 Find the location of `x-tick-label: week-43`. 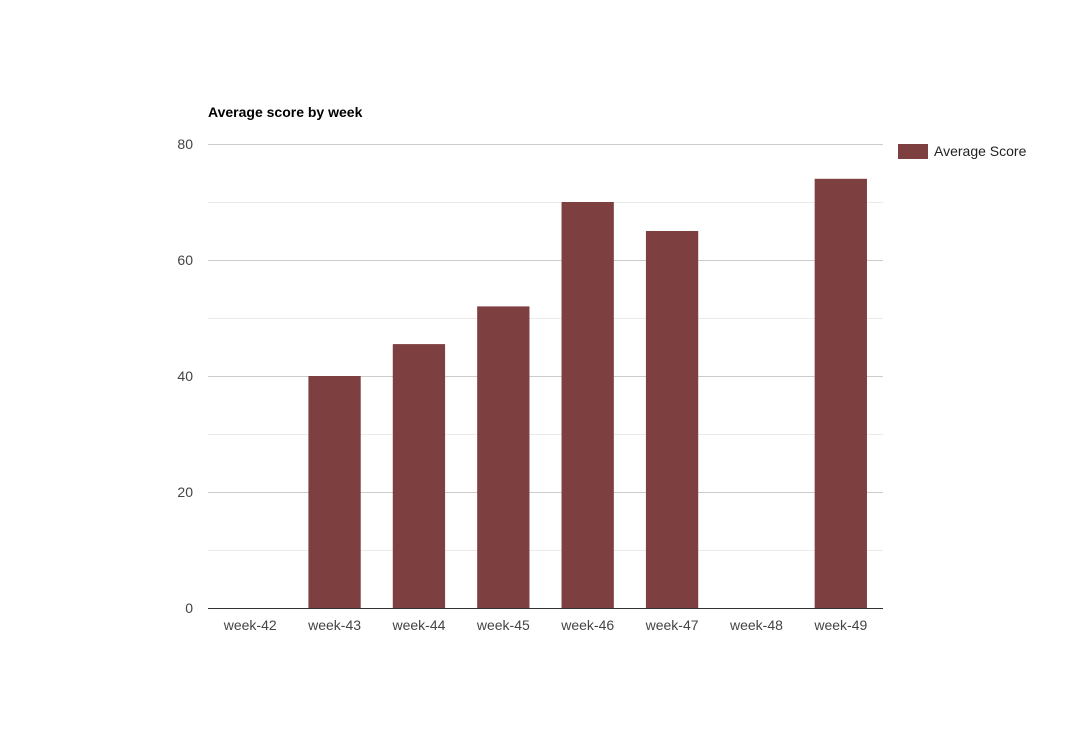

x-tick-label: week-43 is located at coordinates (334, 625).